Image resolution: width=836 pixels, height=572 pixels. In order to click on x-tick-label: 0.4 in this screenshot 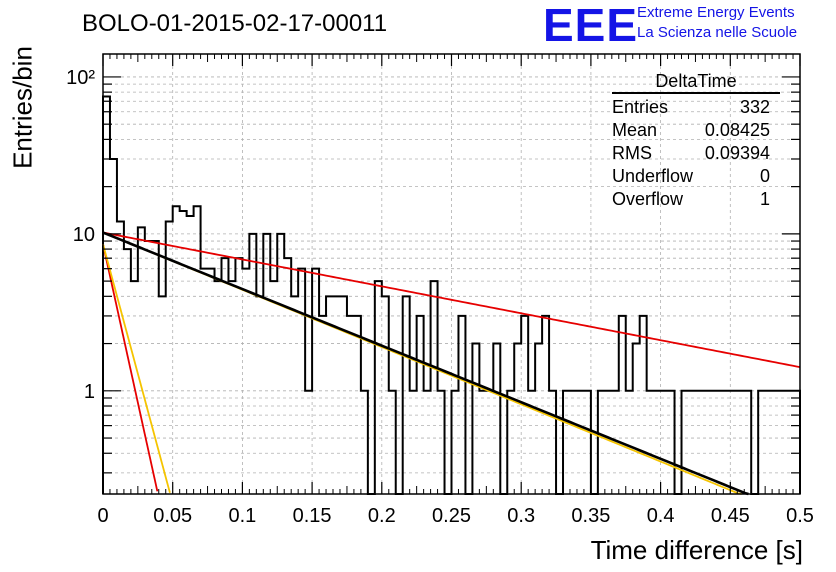, I will do `click(661, 516)`.